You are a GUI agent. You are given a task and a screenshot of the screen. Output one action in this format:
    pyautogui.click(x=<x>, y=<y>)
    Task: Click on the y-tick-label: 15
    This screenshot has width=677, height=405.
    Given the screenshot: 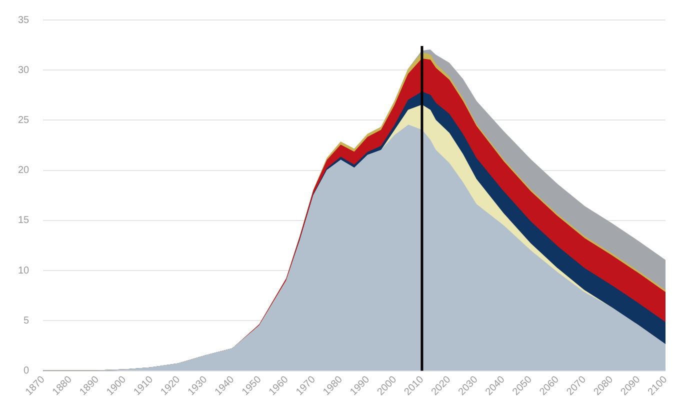 What is the action you would take?
    pyautogui.click(x=24, y=220)
    